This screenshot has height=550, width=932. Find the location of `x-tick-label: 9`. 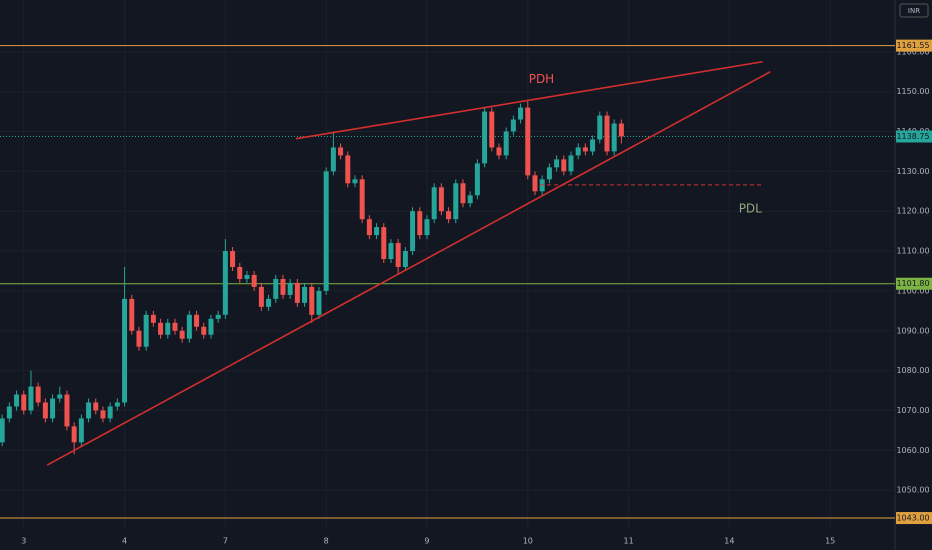

x-tick-label: 9 is located at coordinates (426, 541).